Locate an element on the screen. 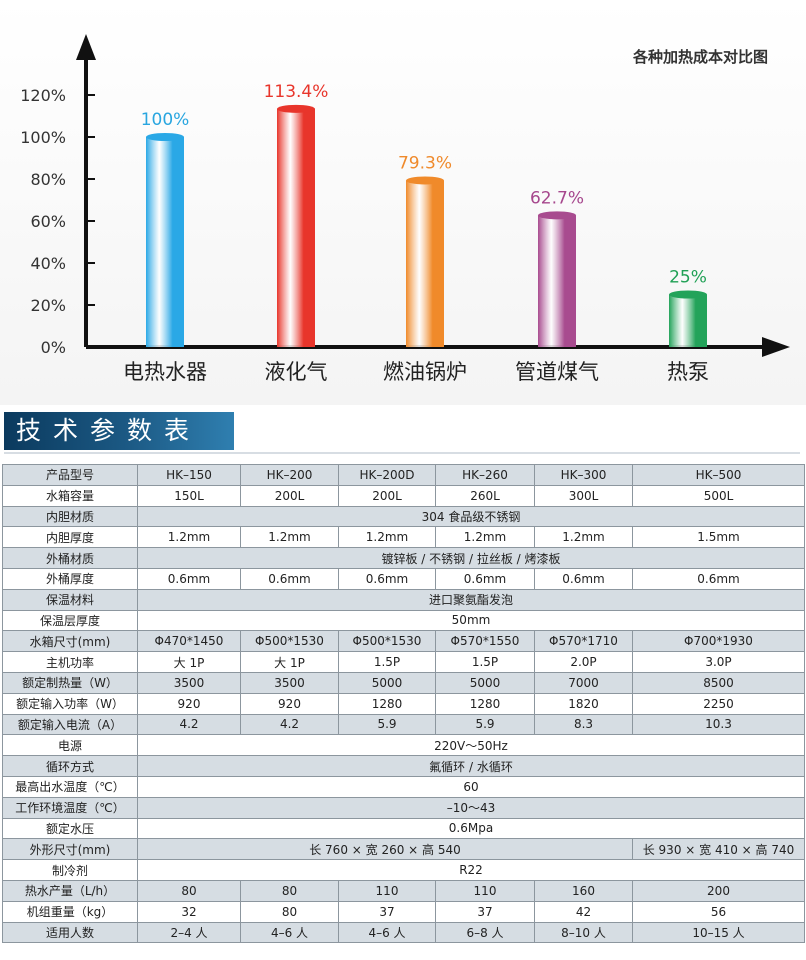  table-cell: 8.3 is located at coordinates (583, 724).